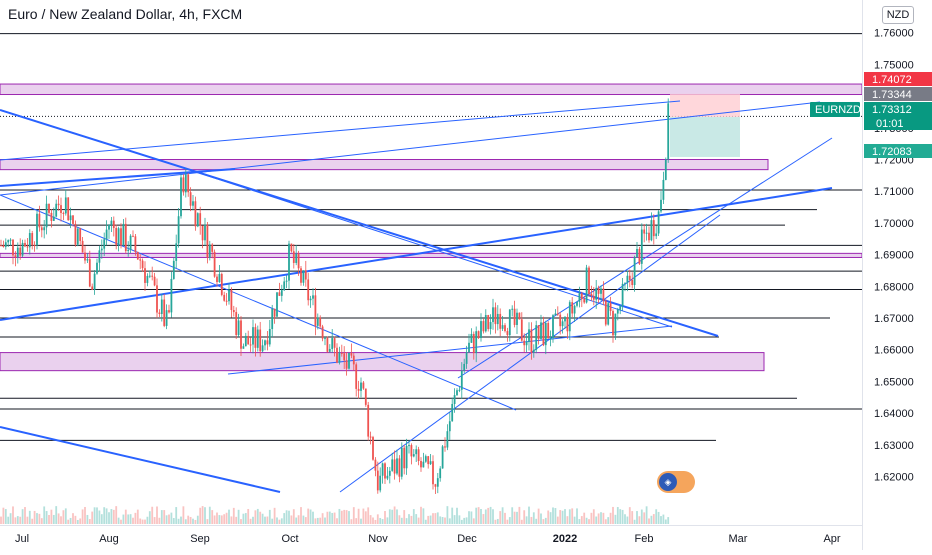 This screenshot has width=932, height=555. I want to click on x-tick-label: Mar, so click(738, 539).